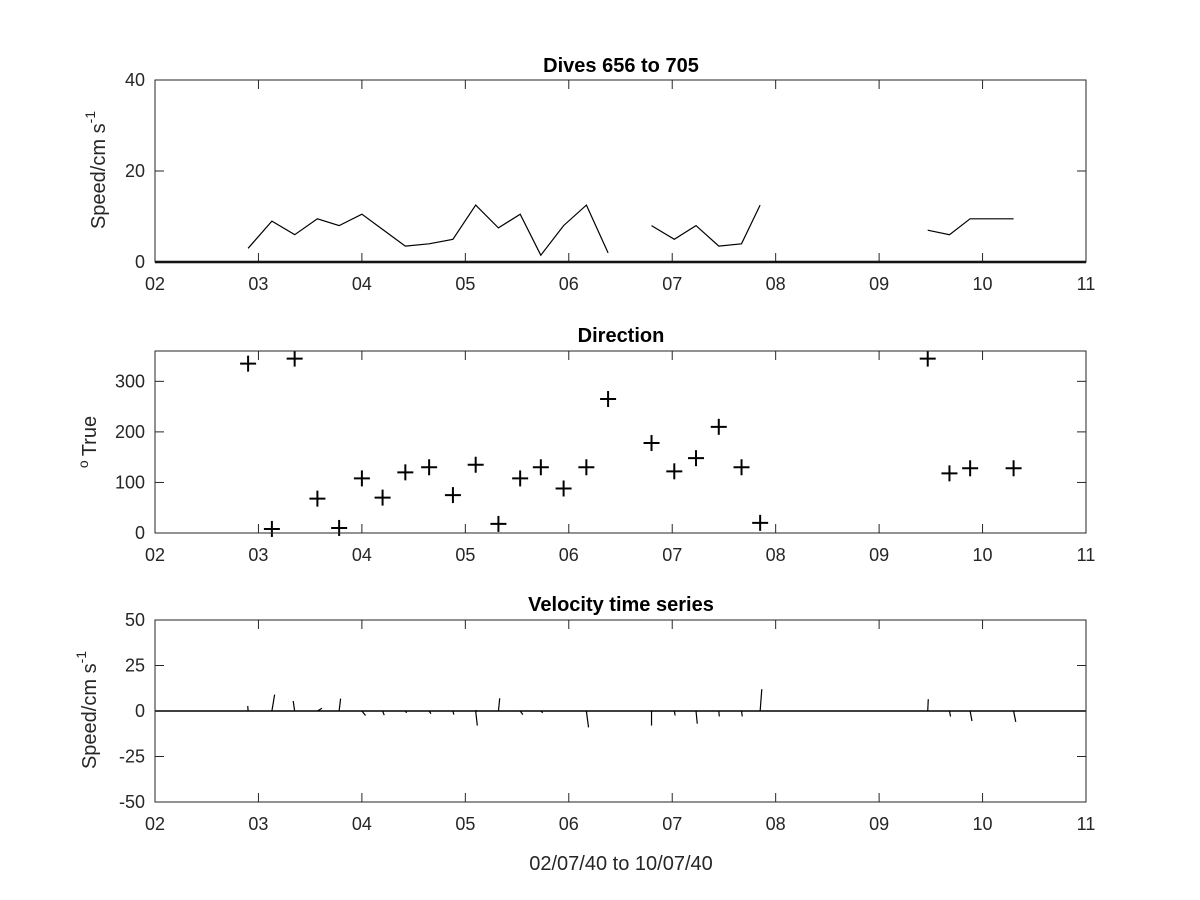 Image resolution: width=1200 pixels, height=900 pixels. What do you see at coordinates (569, 824) in the screenshot?
I see `velocity-xtick-label: 06` at bounding box center [569, 824].